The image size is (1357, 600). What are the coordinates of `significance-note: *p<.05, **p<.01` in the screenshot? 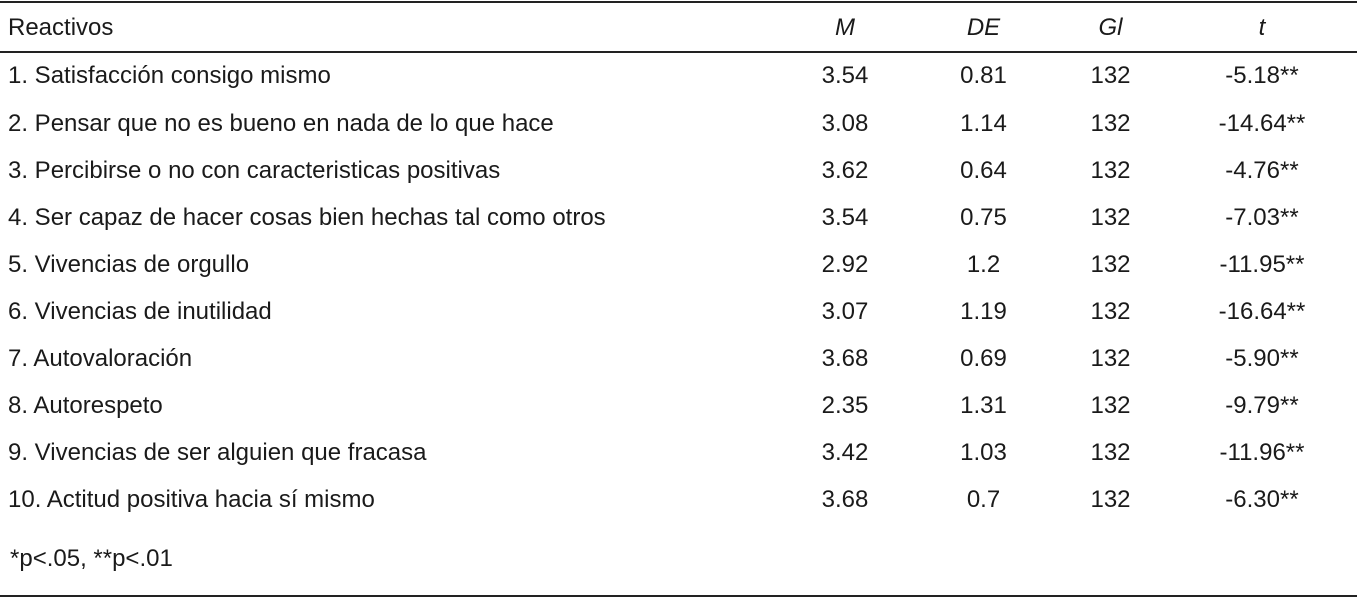 It's located at (91, 558).